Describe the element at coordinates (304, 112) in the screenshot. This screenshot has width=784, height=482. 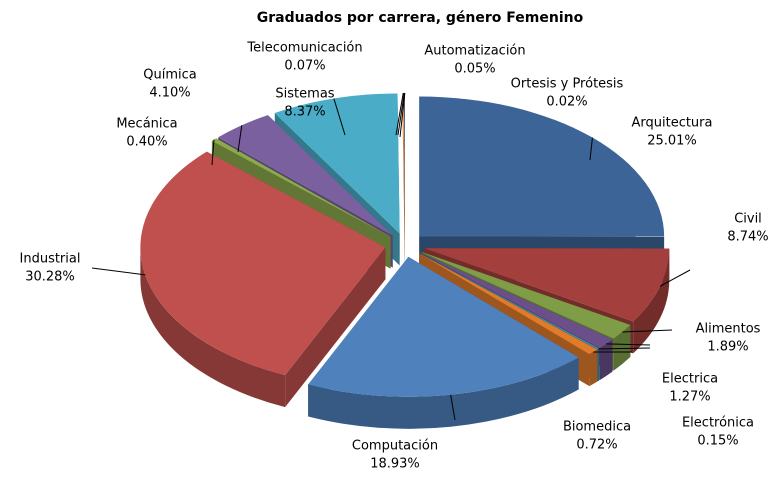
I see `value-label: 8.37%` at that location.